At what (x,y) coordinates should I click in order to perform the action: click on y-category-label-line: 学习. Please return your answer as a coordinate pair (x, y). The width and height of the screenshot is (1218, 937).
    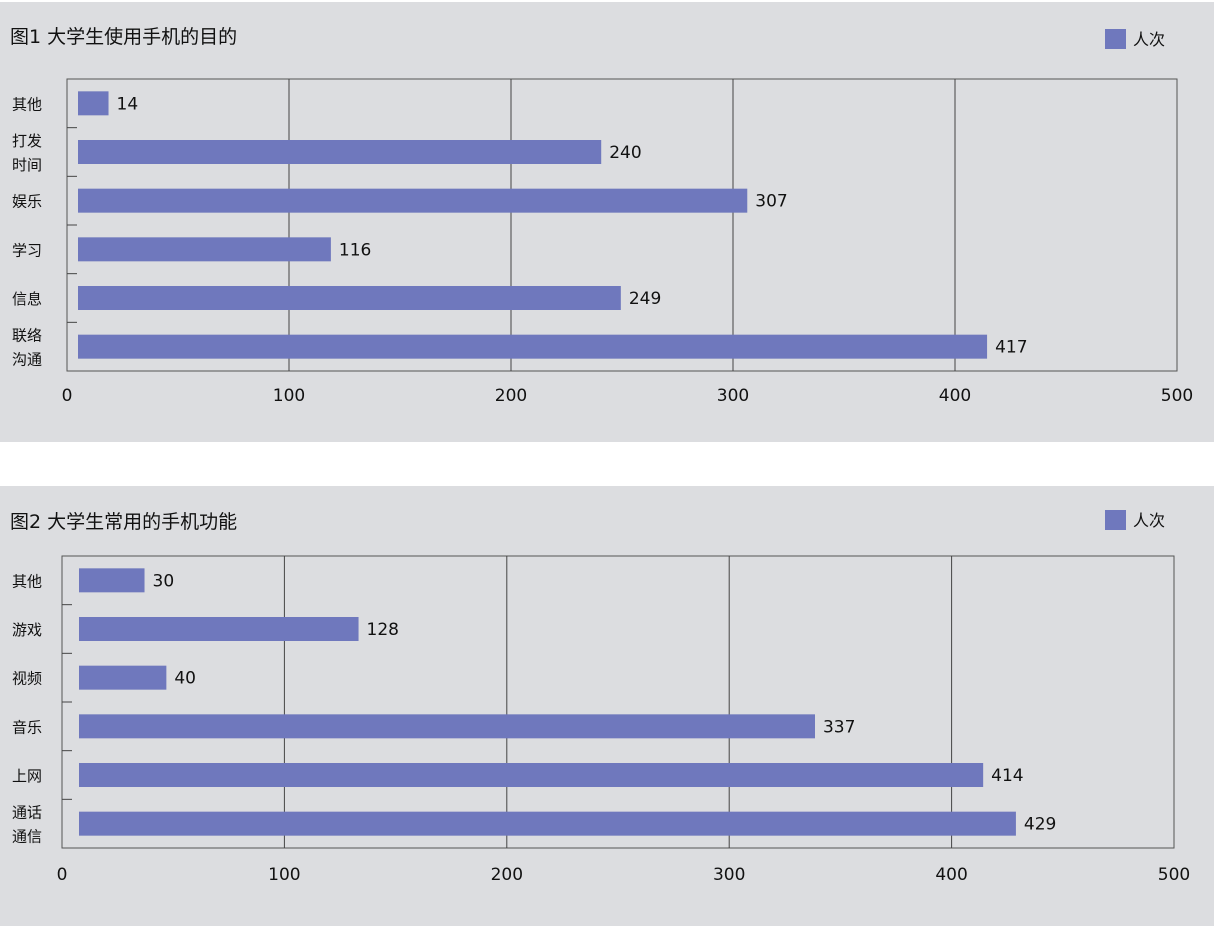
    Looking at the image, I should click on (27, 250).